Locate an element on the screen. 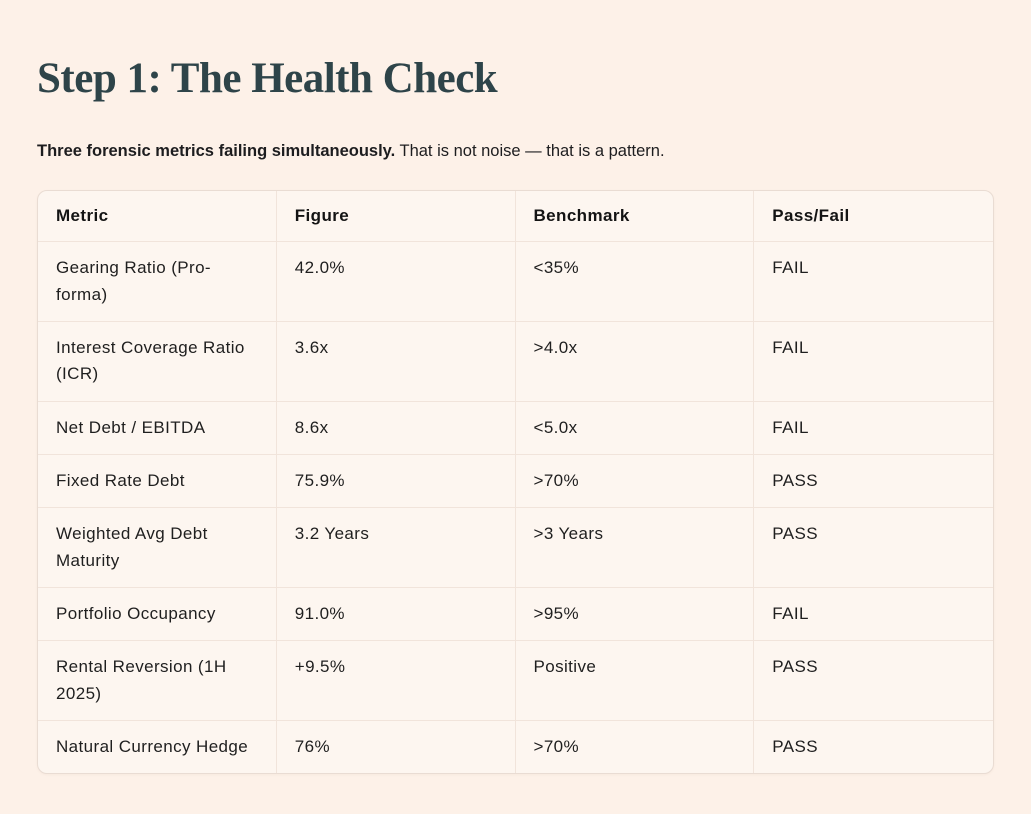  figure-cell: 76% is located at coordinates (396, 747).